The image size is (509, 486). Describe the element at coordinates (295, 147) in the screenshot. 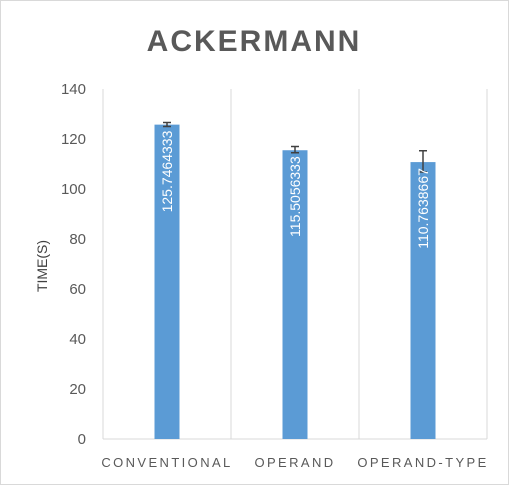

I see `error-bars` at that location.